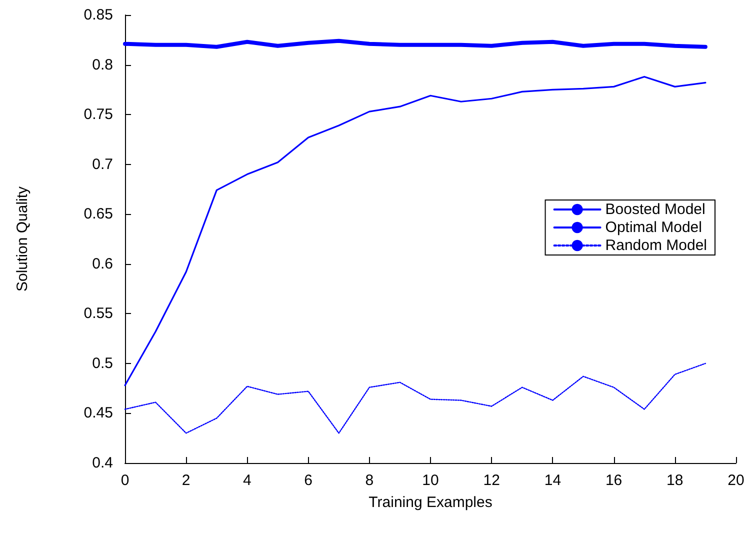  Describe the element at coordinates (22, 239) in the screenshot. I see `y-axis-title: Solution Quality` at that location.